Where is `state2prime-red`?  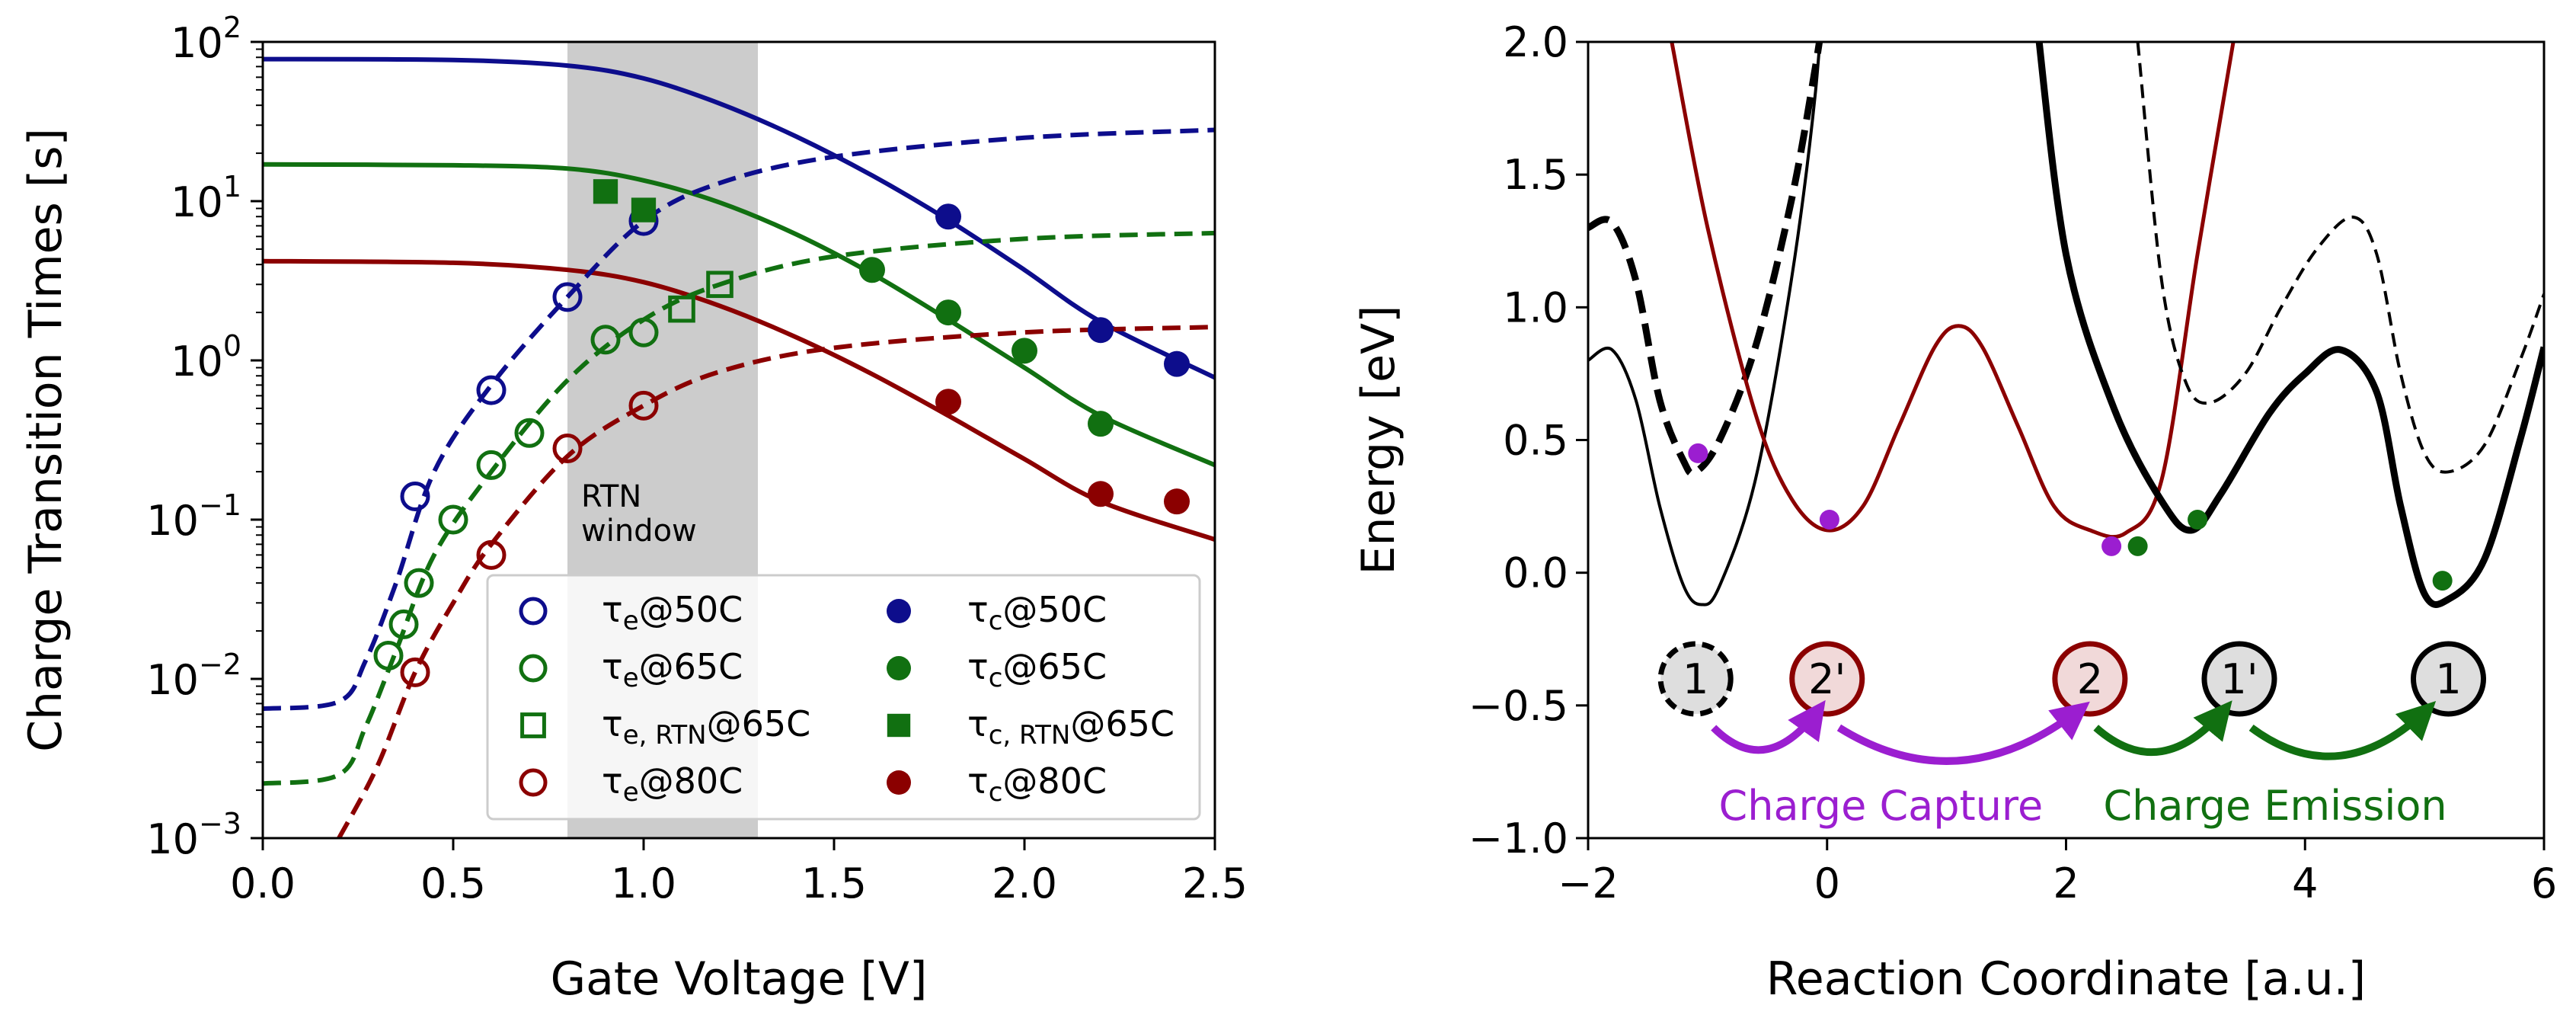
state2prime-red is located at coordinates (1953, 290).